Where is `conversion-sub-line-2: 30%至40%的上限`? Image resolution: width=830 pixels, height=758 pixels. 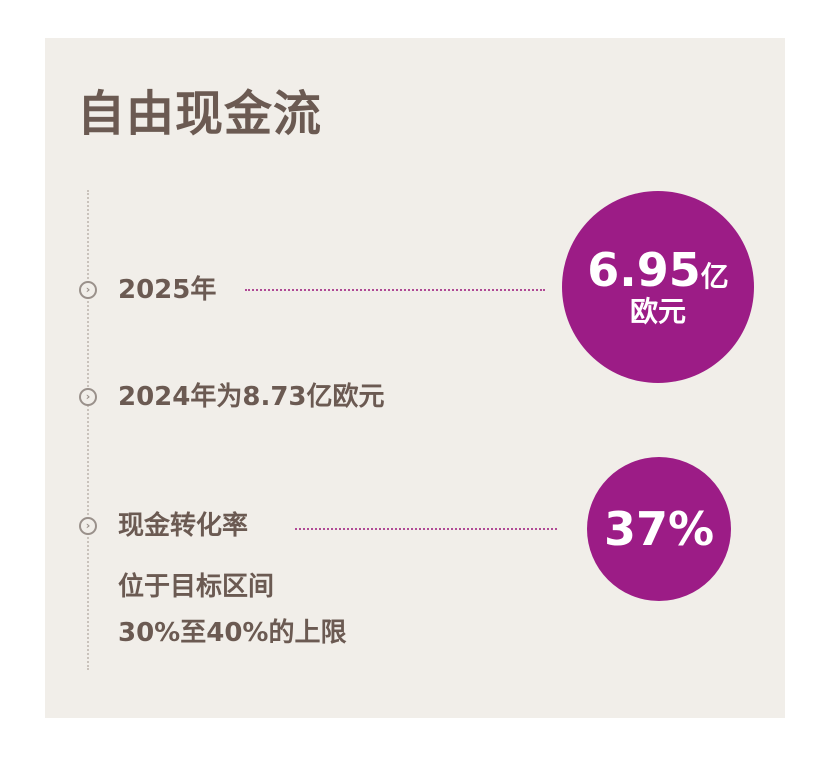
conversion-sub-line-2: 30%至40%的上限 is located at coordinates (232, 633).